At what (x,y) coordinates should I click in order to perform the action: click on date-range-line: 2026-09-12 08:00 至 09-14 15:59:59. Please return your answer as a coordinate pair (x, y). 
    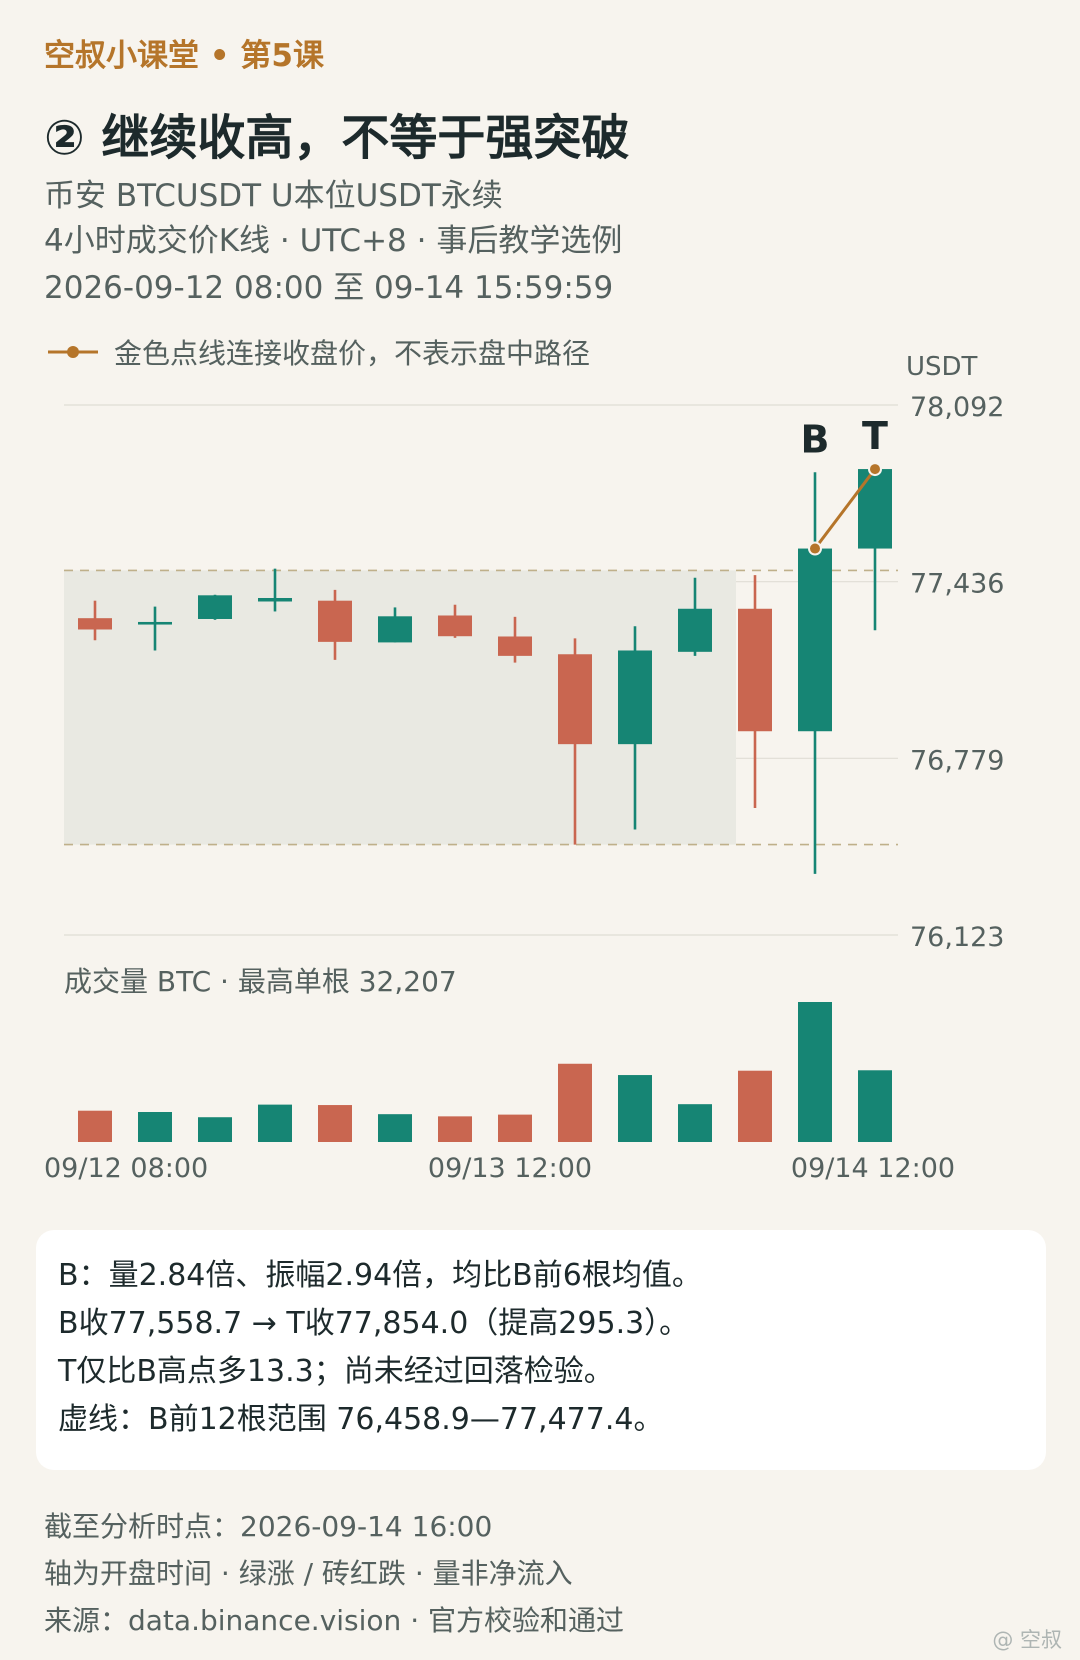
    Looking at the image, I should click on (329, 288).